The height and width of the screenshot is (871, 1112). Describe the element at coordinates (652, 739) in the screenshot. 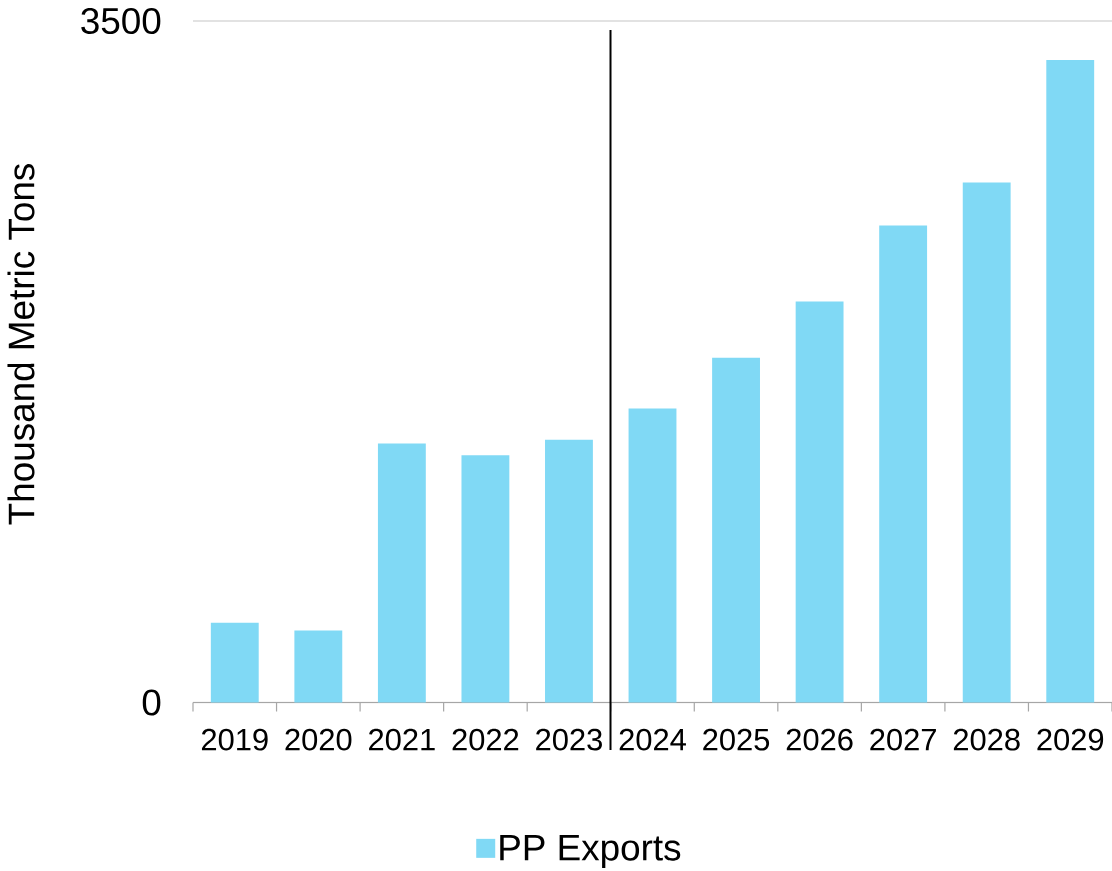

I see `x-tick-label: 2024` at that location.